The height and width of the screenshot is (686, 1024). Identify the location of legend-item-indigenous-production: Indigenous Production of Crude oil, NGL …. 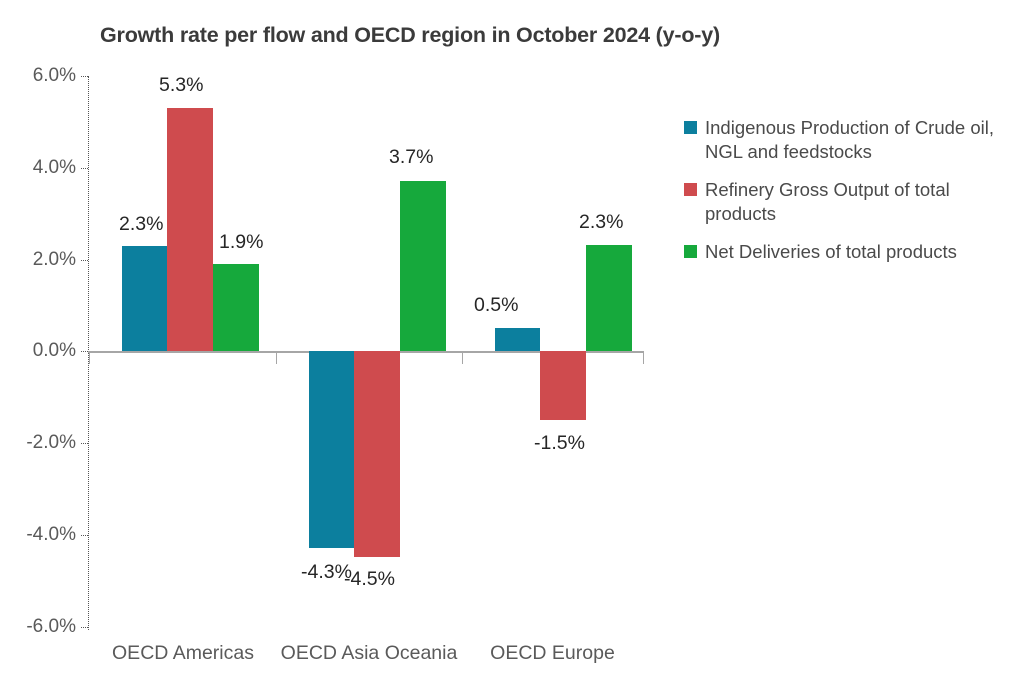
(849, 140).